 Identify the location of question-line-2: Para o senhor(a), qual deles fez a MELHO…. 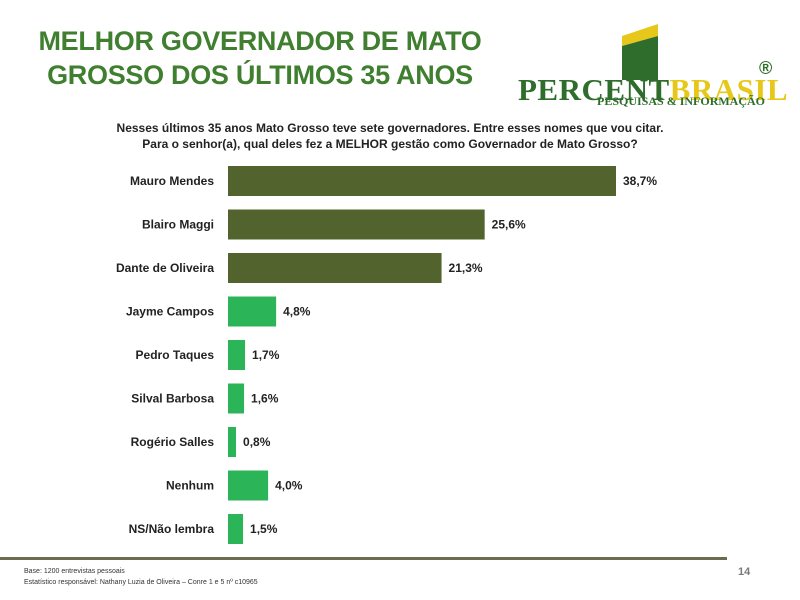
(390, 144).